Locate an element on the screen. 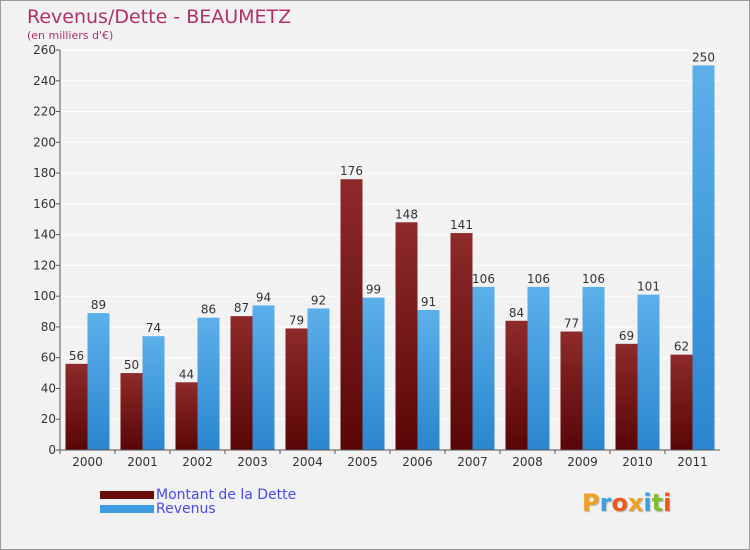 The image size is (750, 550). data-label-debt: 87 is located at coordinates (241, 308).